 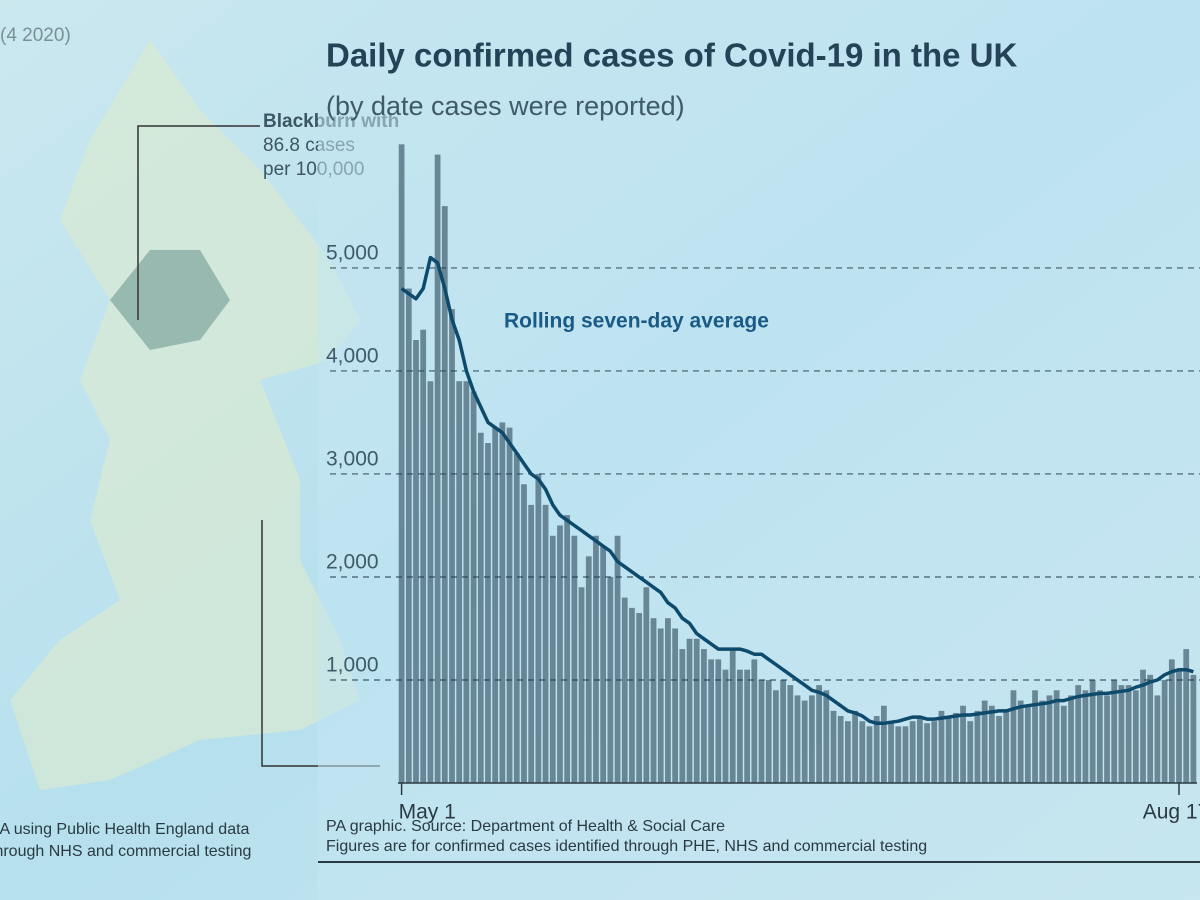 I want to click on chart-subtitle: (by date cases were reported), so click(x=505, y=106).